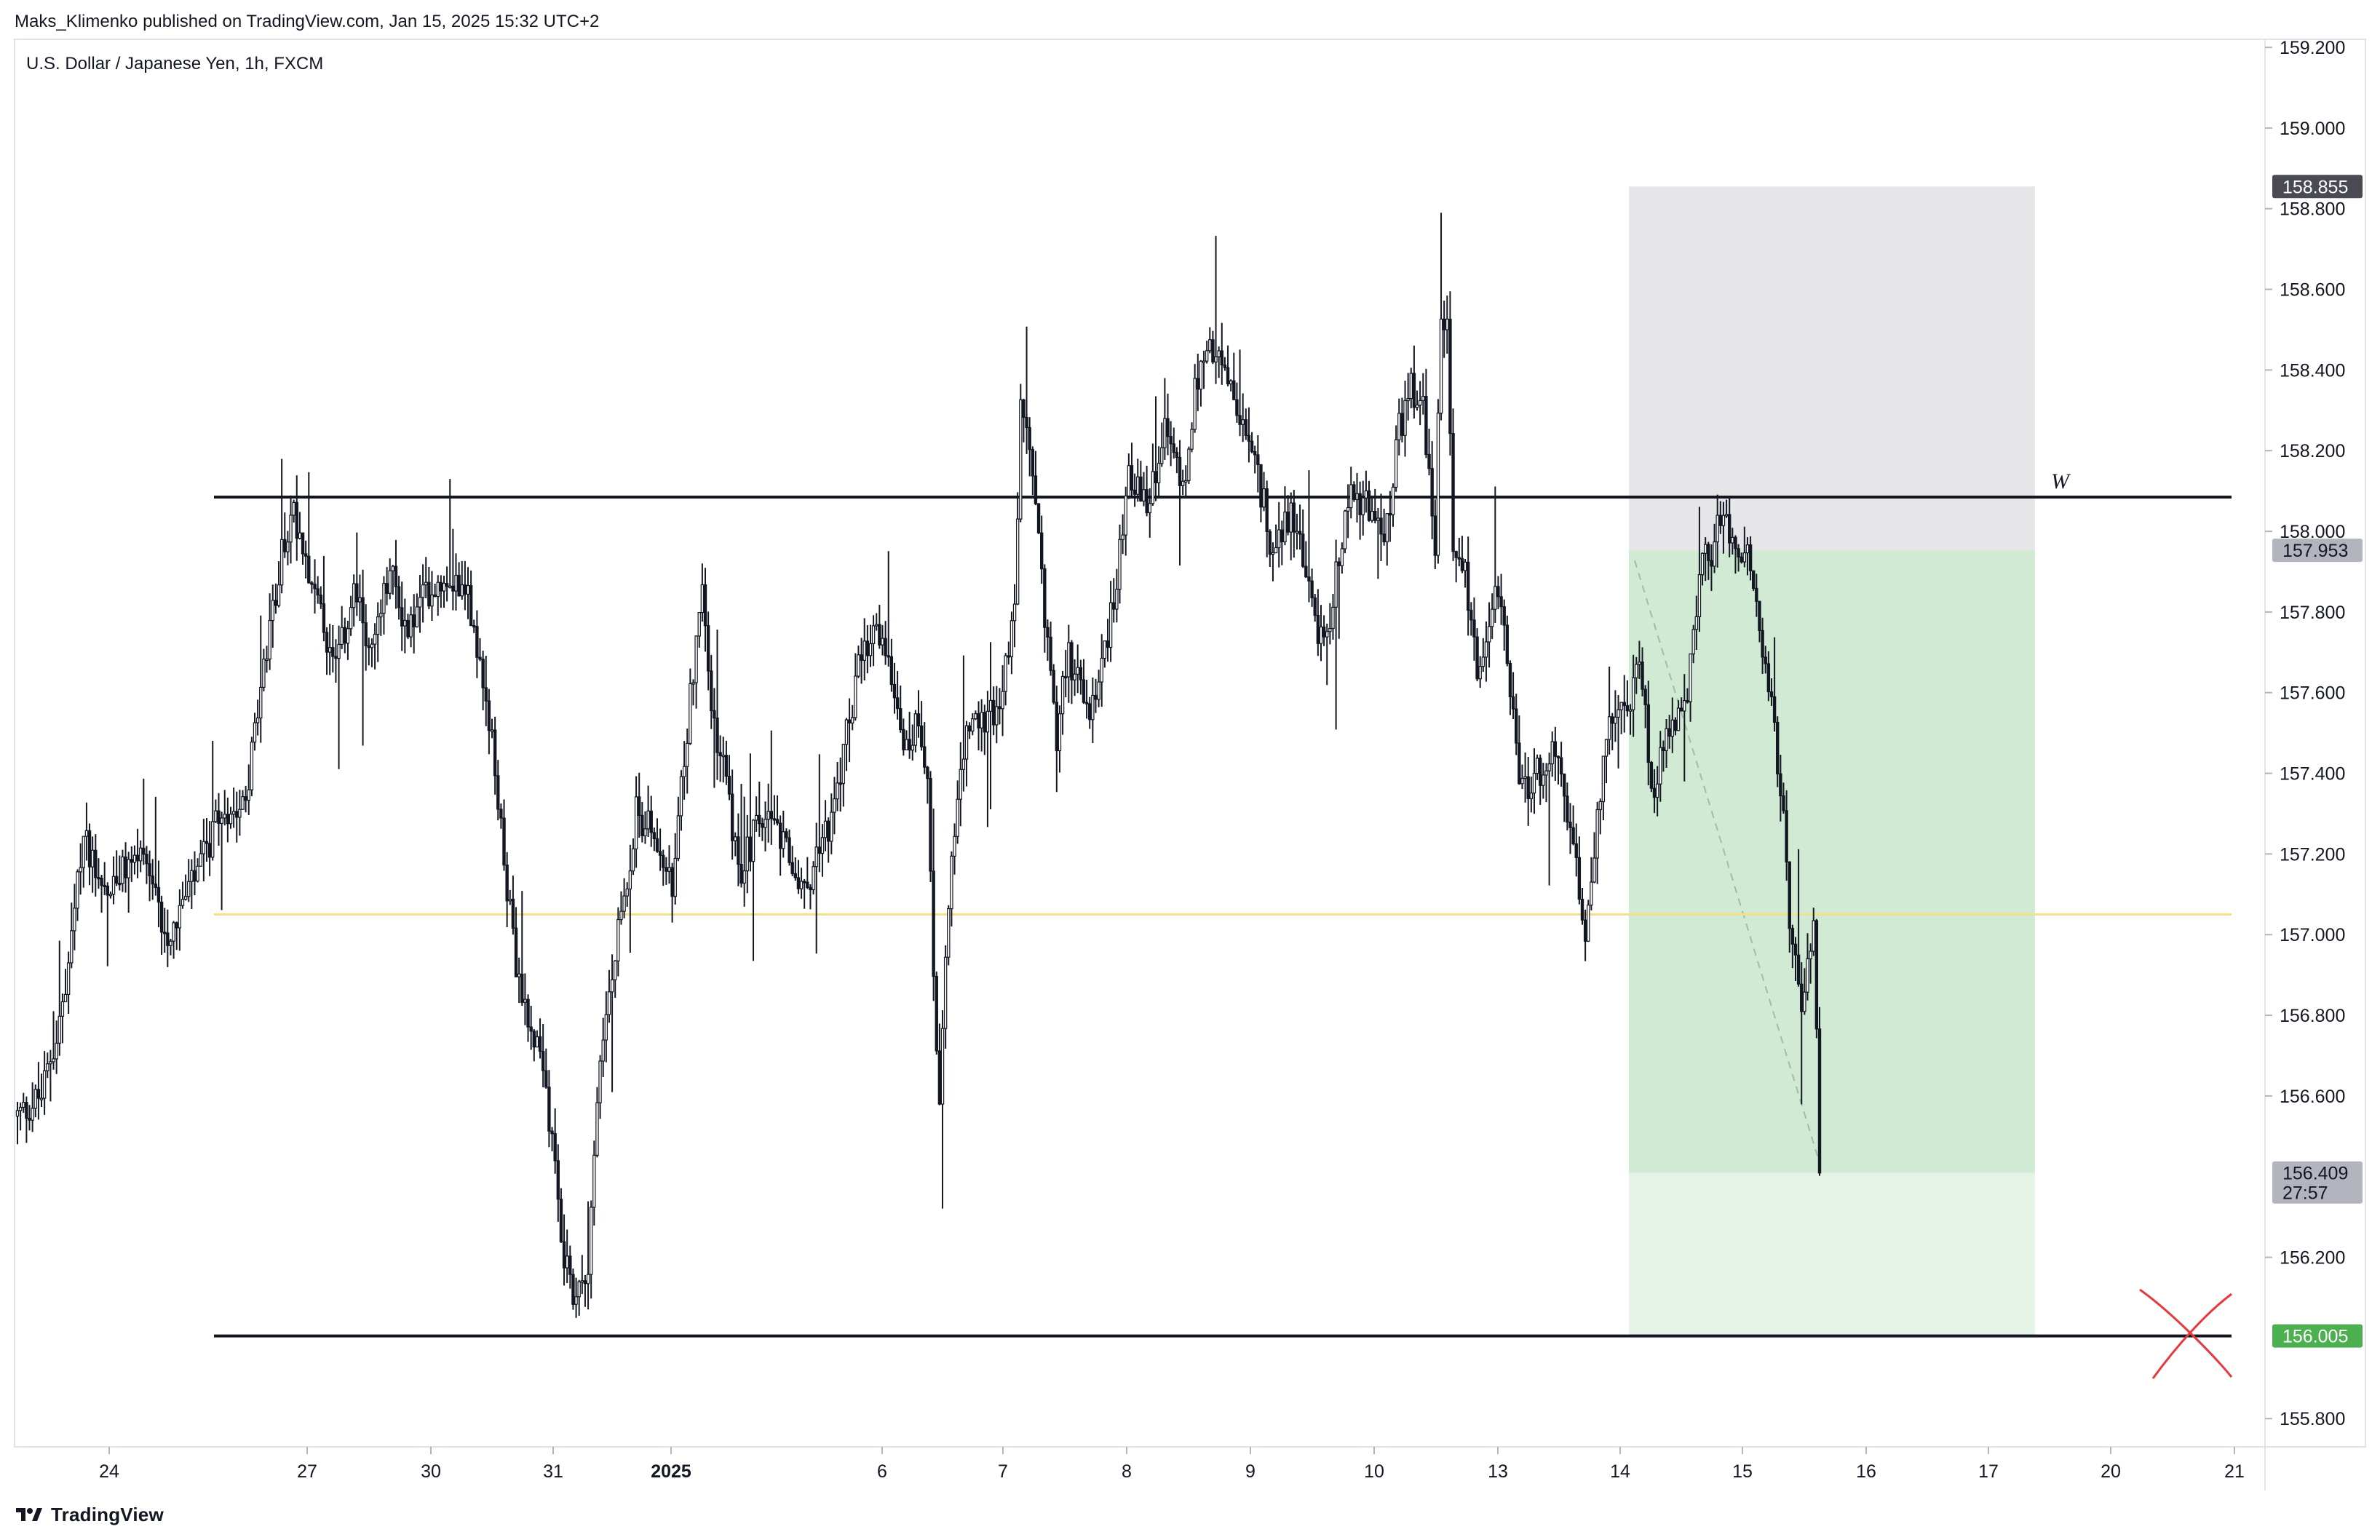 The image size is (2380, 1540). What do you see at coordinates (1988, 1471) in the screenshot?
I see `x-tick-label: 17` at bounding box center [1988, 1471].